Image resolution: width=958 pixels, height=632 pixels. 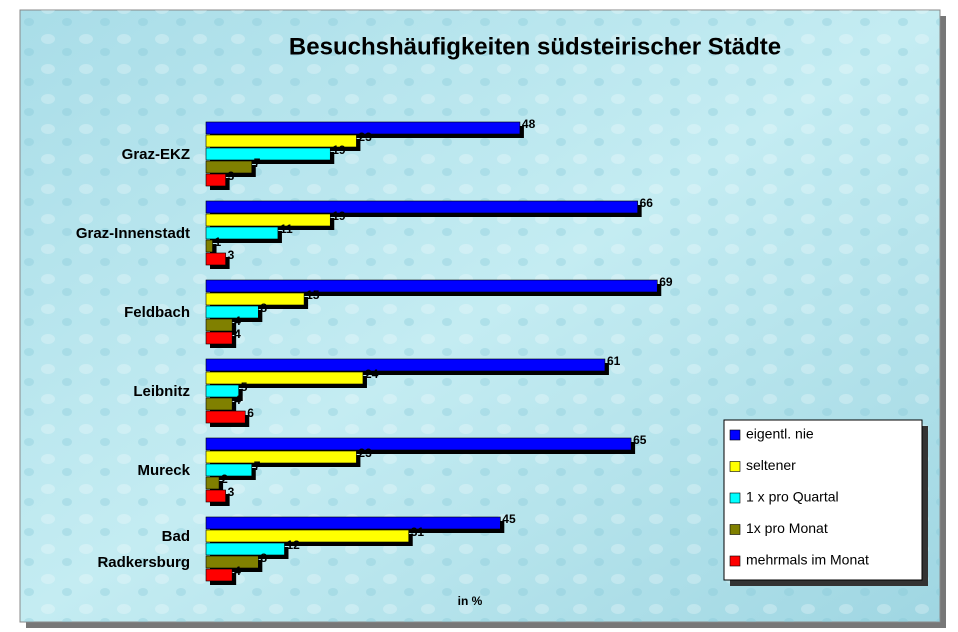 What do you see at coordinates (509, 519) in the screenshot?
I see `value-label: 45` at bounding box center [509, 519].